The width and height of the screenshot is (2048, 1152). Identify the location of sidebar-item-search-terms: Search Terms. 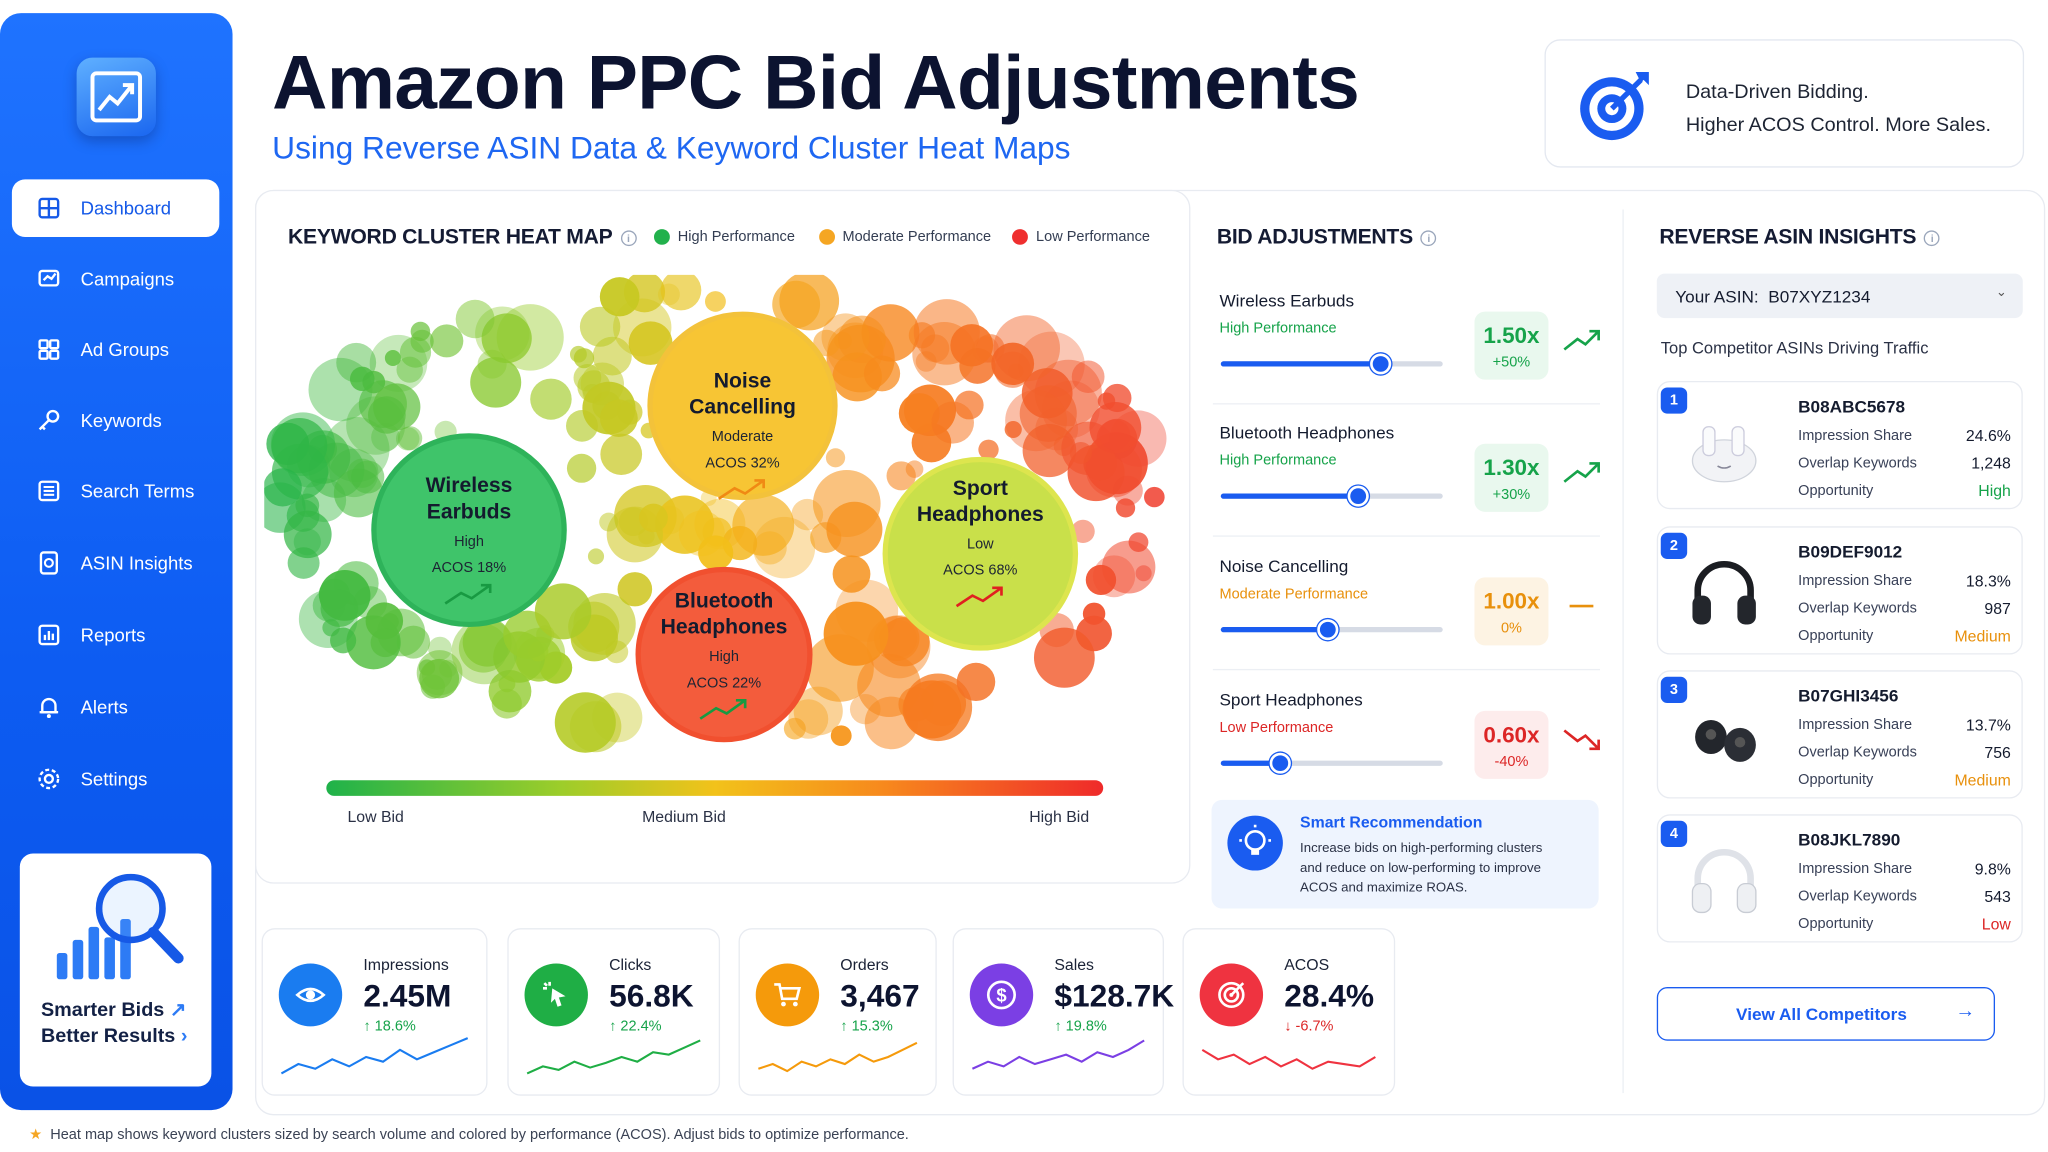
(115, 491).